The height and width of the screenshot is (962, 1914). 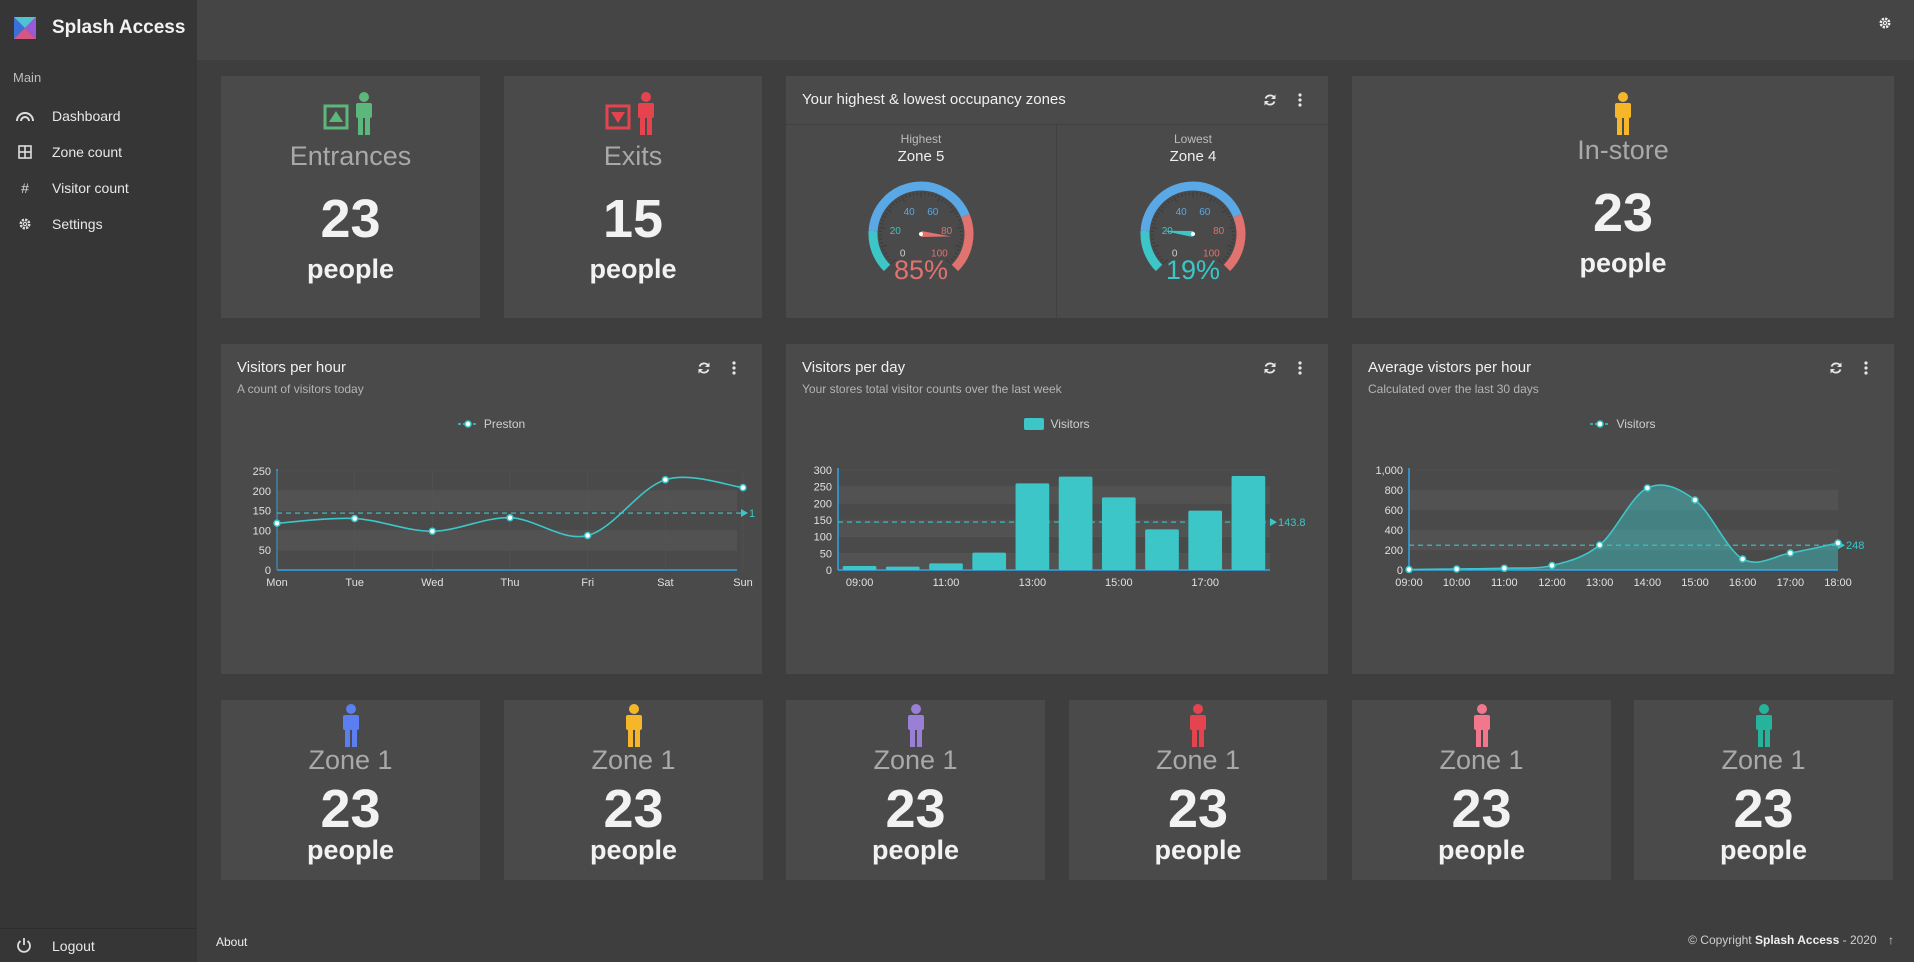 I want to click on logout-button: Logout, so click(x=98, y=945).